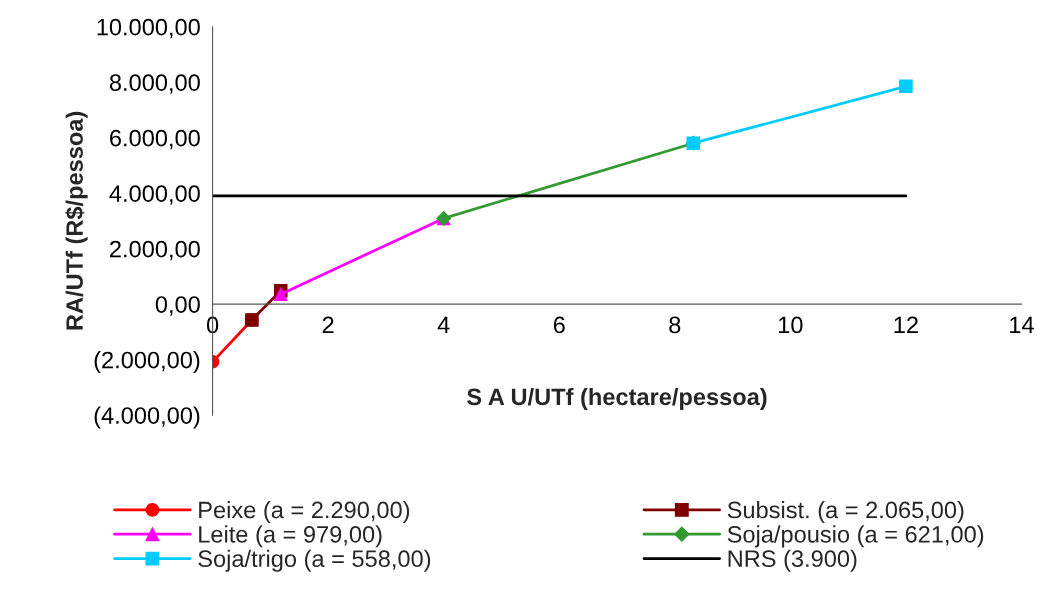 The width and height of the screenshot is (1037, 593). I want to click on y-tick-label: 10.000,00, so click(148, 28).